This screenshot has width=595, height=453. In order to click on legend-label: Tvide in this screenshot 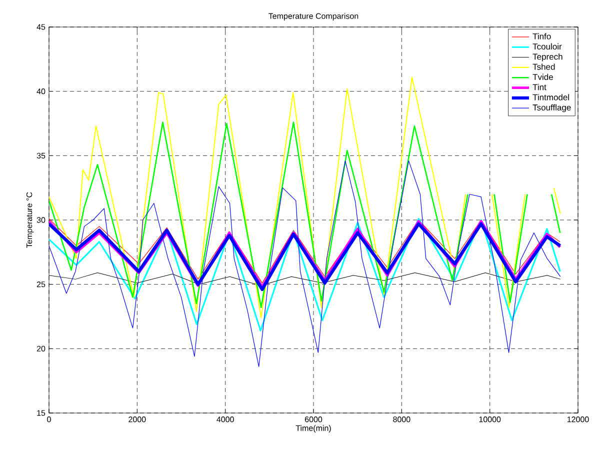, I will do `click(542, 77)`.